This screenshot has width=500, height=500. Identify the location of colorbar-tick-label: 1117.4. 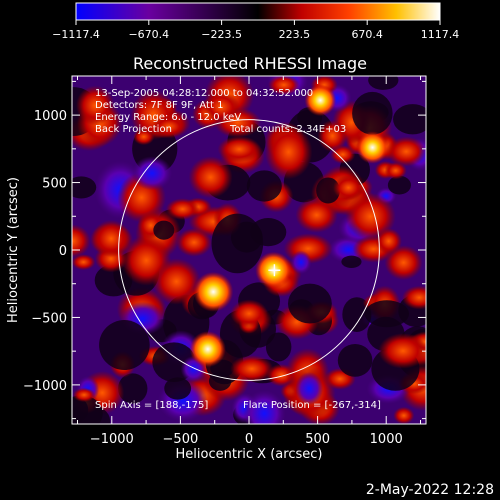
(440, 34).